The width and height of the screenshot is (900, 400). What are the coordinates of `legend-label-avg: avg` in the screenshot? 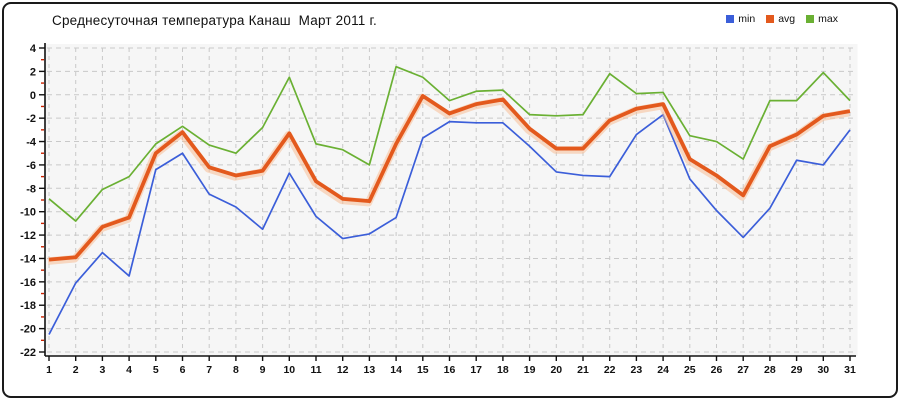 It's located at (787, 19).